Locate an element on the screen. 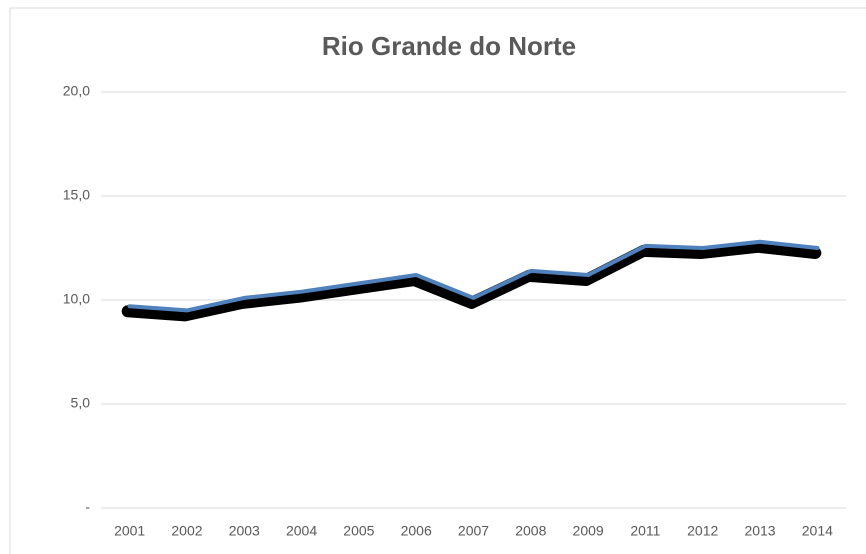 Image resolution: width=866 pixels, height=554 pixels. x-tick-label: 2013 is located at coordinates (759, 531).